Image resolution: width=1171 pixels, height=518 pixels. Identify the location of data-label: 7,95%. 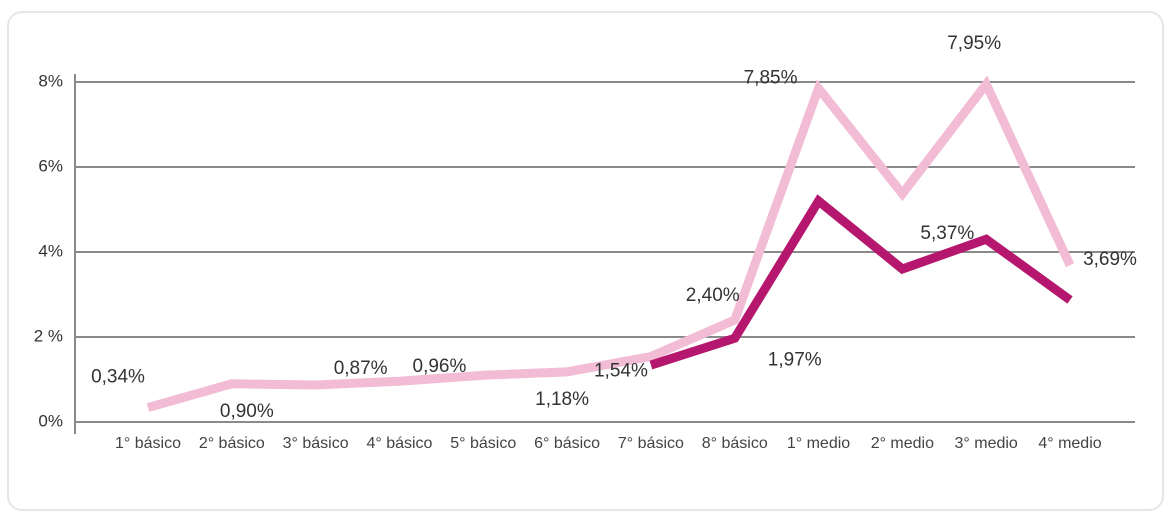
(974, 43).